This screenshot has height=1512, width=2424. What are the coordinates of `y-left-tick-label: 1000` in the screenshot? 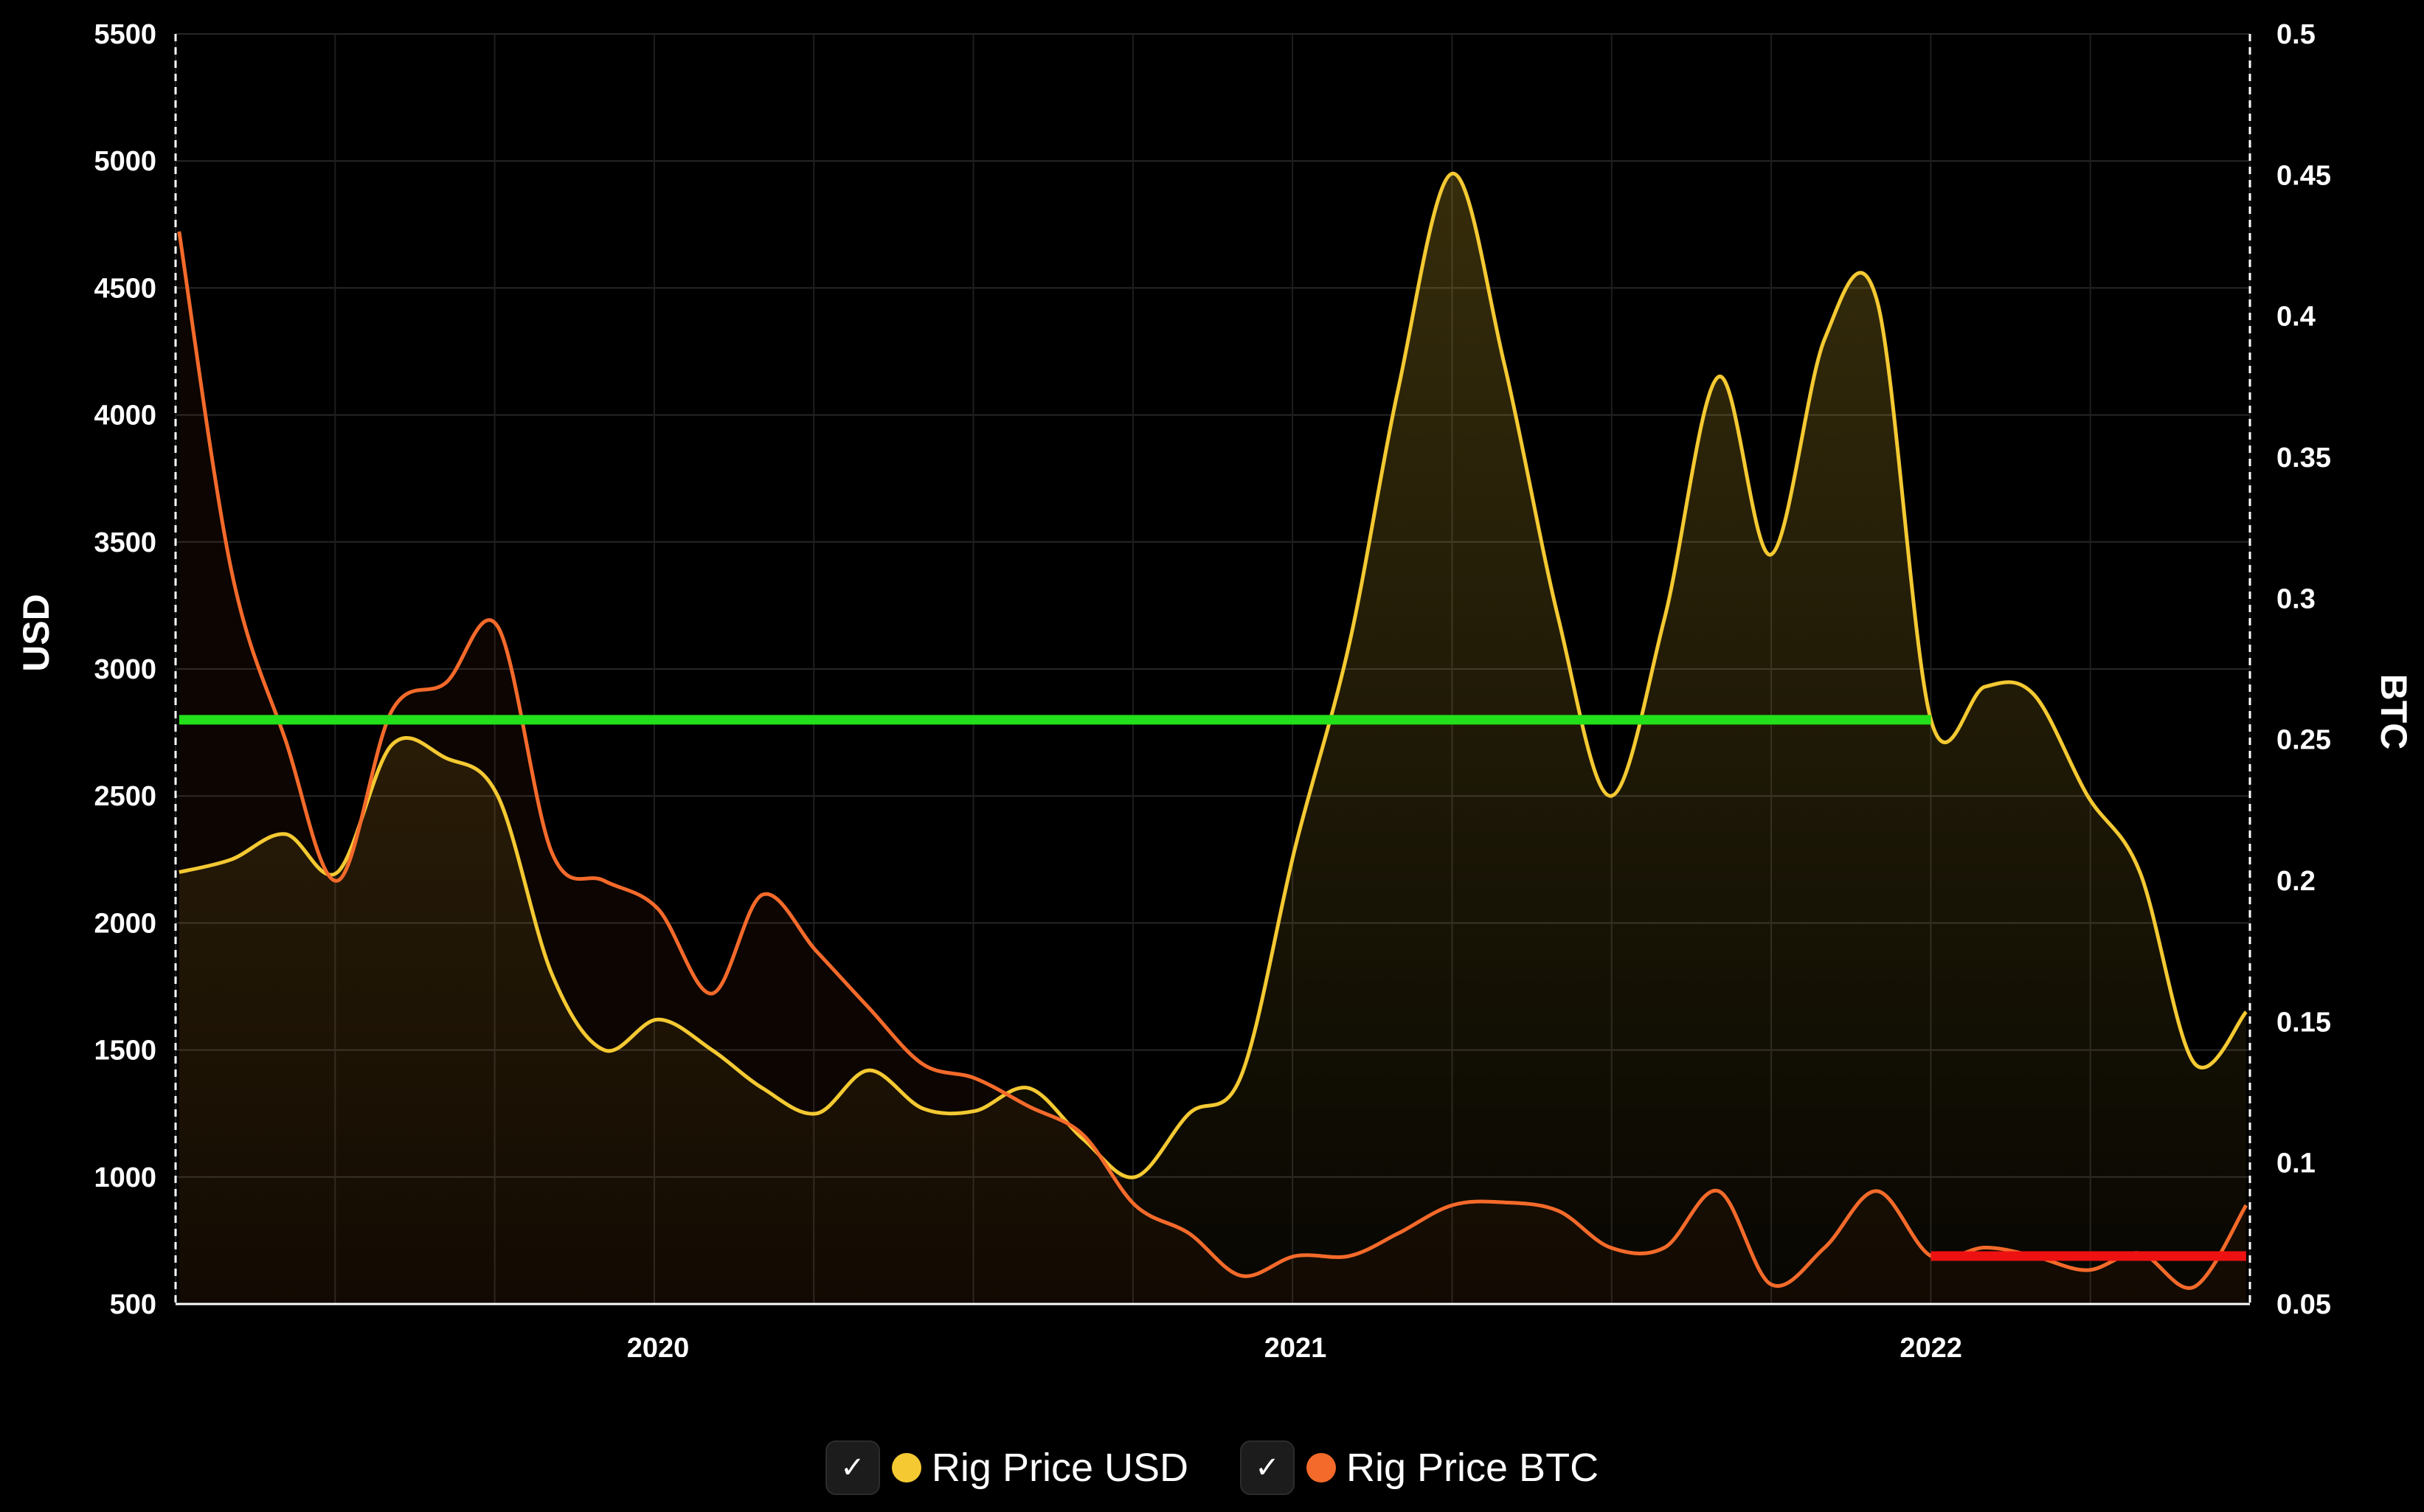 It's located at (125, 1177).